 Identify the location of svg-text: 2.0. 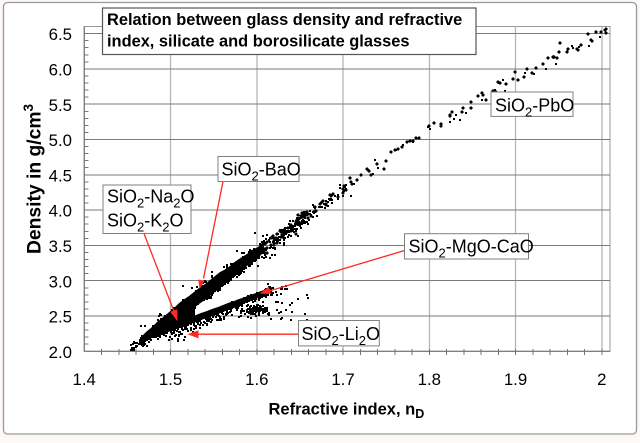
(60, 352).